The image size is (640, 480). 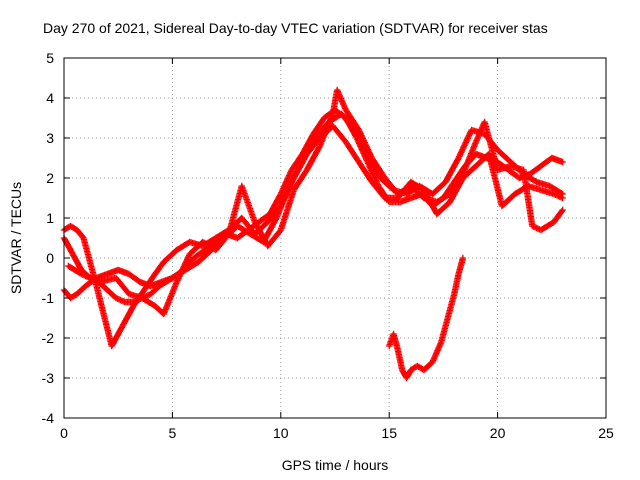 What do you see at coordinates (16, 238) in the screenshot?
I see `y-axis-label: SDTVAR / TECUs` at bounding box center [16, 238].